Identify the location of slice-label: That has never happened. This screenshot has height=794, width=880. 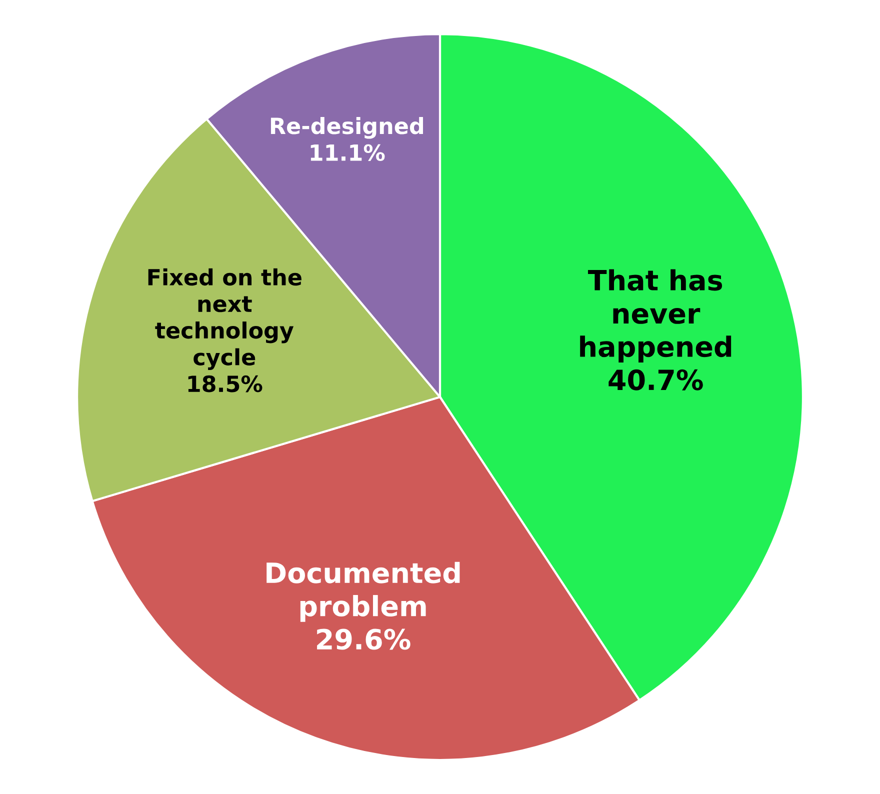
(656, 316).